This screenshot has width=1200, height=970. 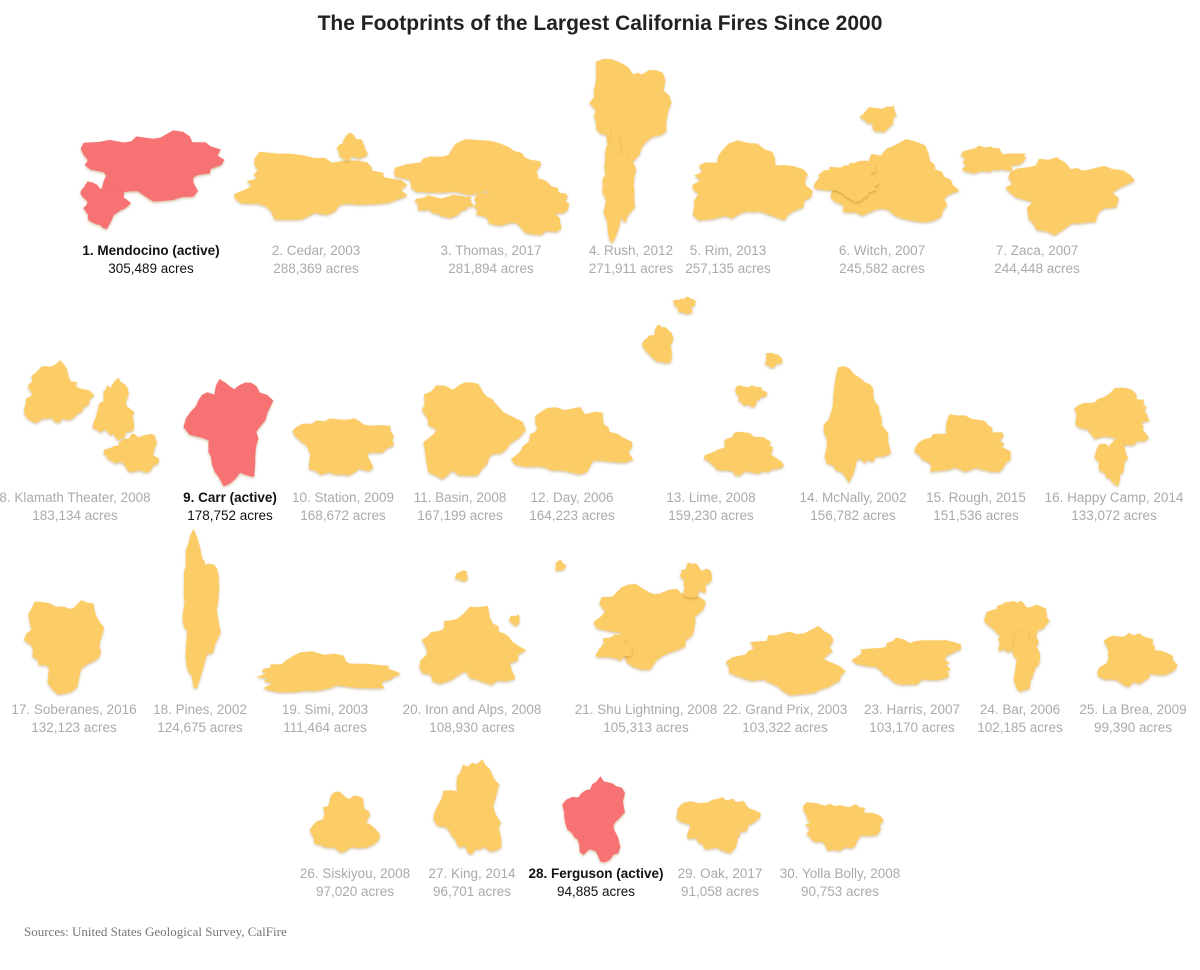 What do you see at coordinates (316, 268) in the screenshot?
I see `fire-acres-2: 288,369 acres` at bounding box center [316, 268].